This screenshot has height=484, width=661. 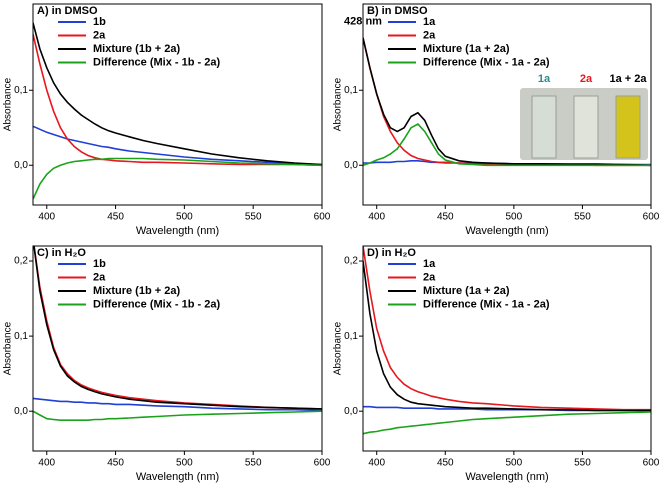 What do you see at coordinates (363, 22) in the screenshot?
I see `peak-annotation: 428 nm` at bounding box center [363, 22].